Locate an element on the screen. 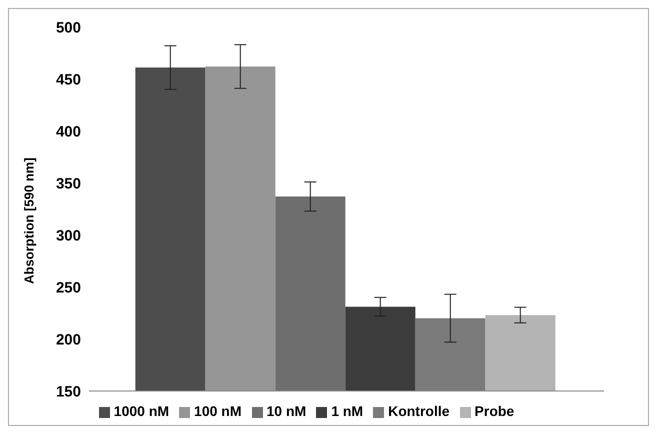 The height and width of the screenshot is (434, 657). legend-label: 10 nM is located at coordinates (286, 411).